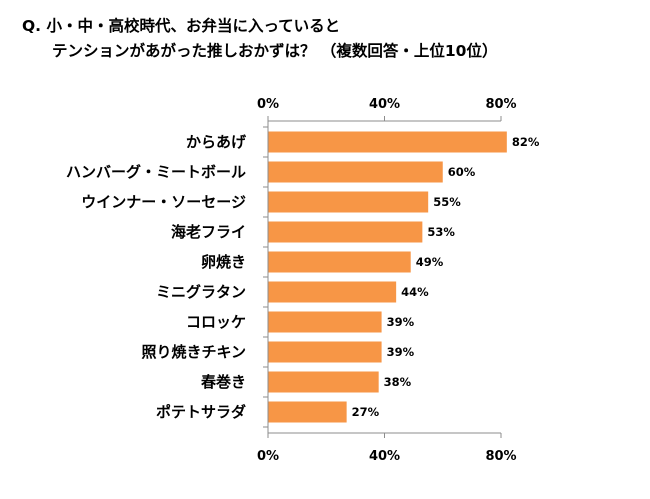 This screenshot has width=650, height=499. I want to click on value-label: 38%, so click(398, 382).